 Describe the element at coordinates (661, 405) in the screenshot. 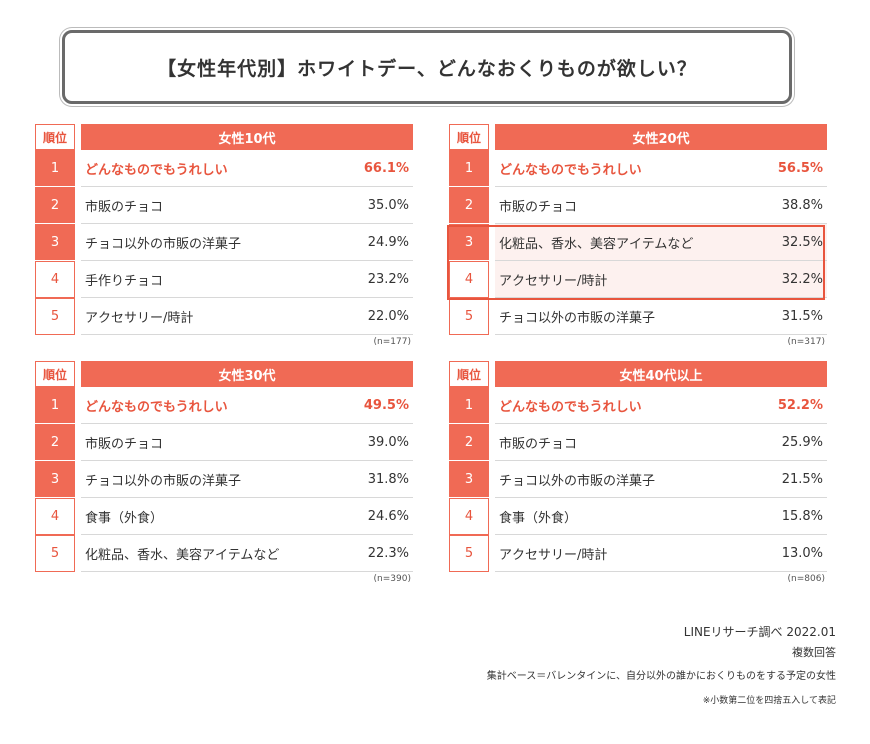

I see `row-cell: どんなものでもうれしい 52.2%` at that location.